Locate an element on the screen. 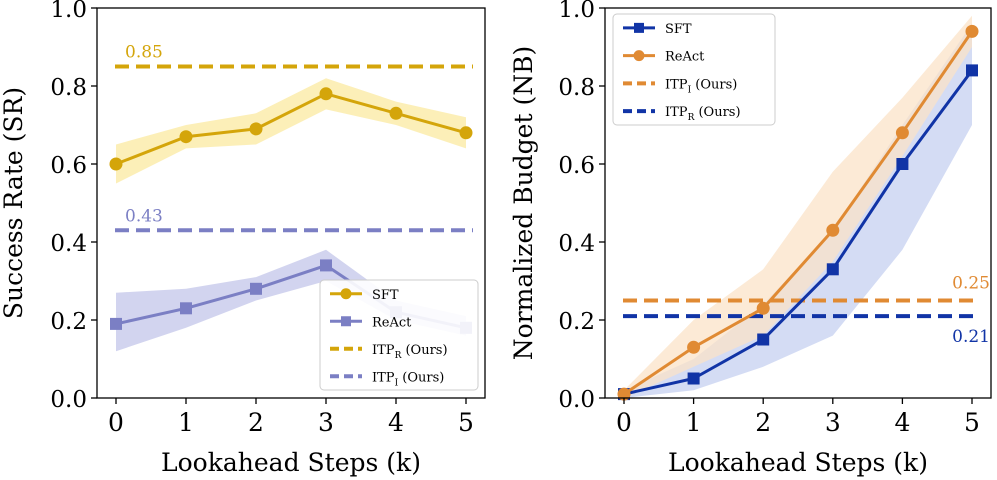 The width and height of the screenshot is (997, 480). band-sft is located at coordinates (291, 131).